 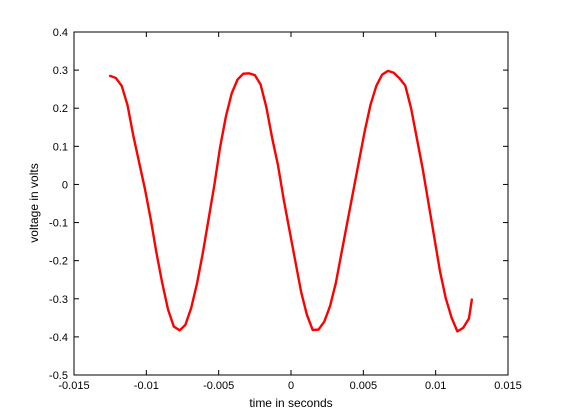 I want to click on y-tick-label: -0.2, so click(x=58, y=262).